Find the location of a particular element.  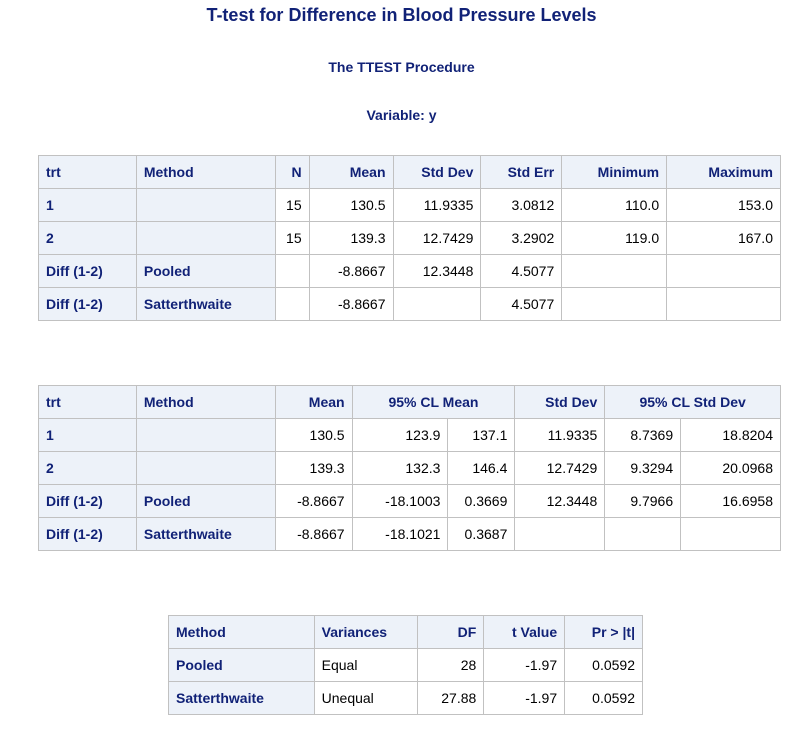

table-cell: 16.6958 is located at coordinates (730, 501).